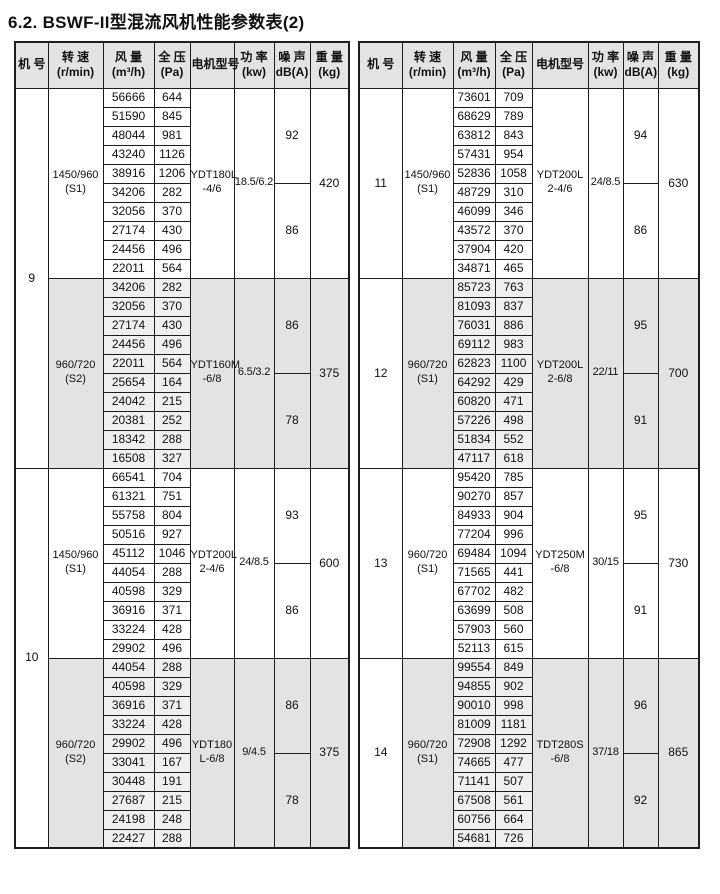 The width and height of the screenshot is (720, 894). I want to click on pressure-cell: 1206, so click(172, 173).